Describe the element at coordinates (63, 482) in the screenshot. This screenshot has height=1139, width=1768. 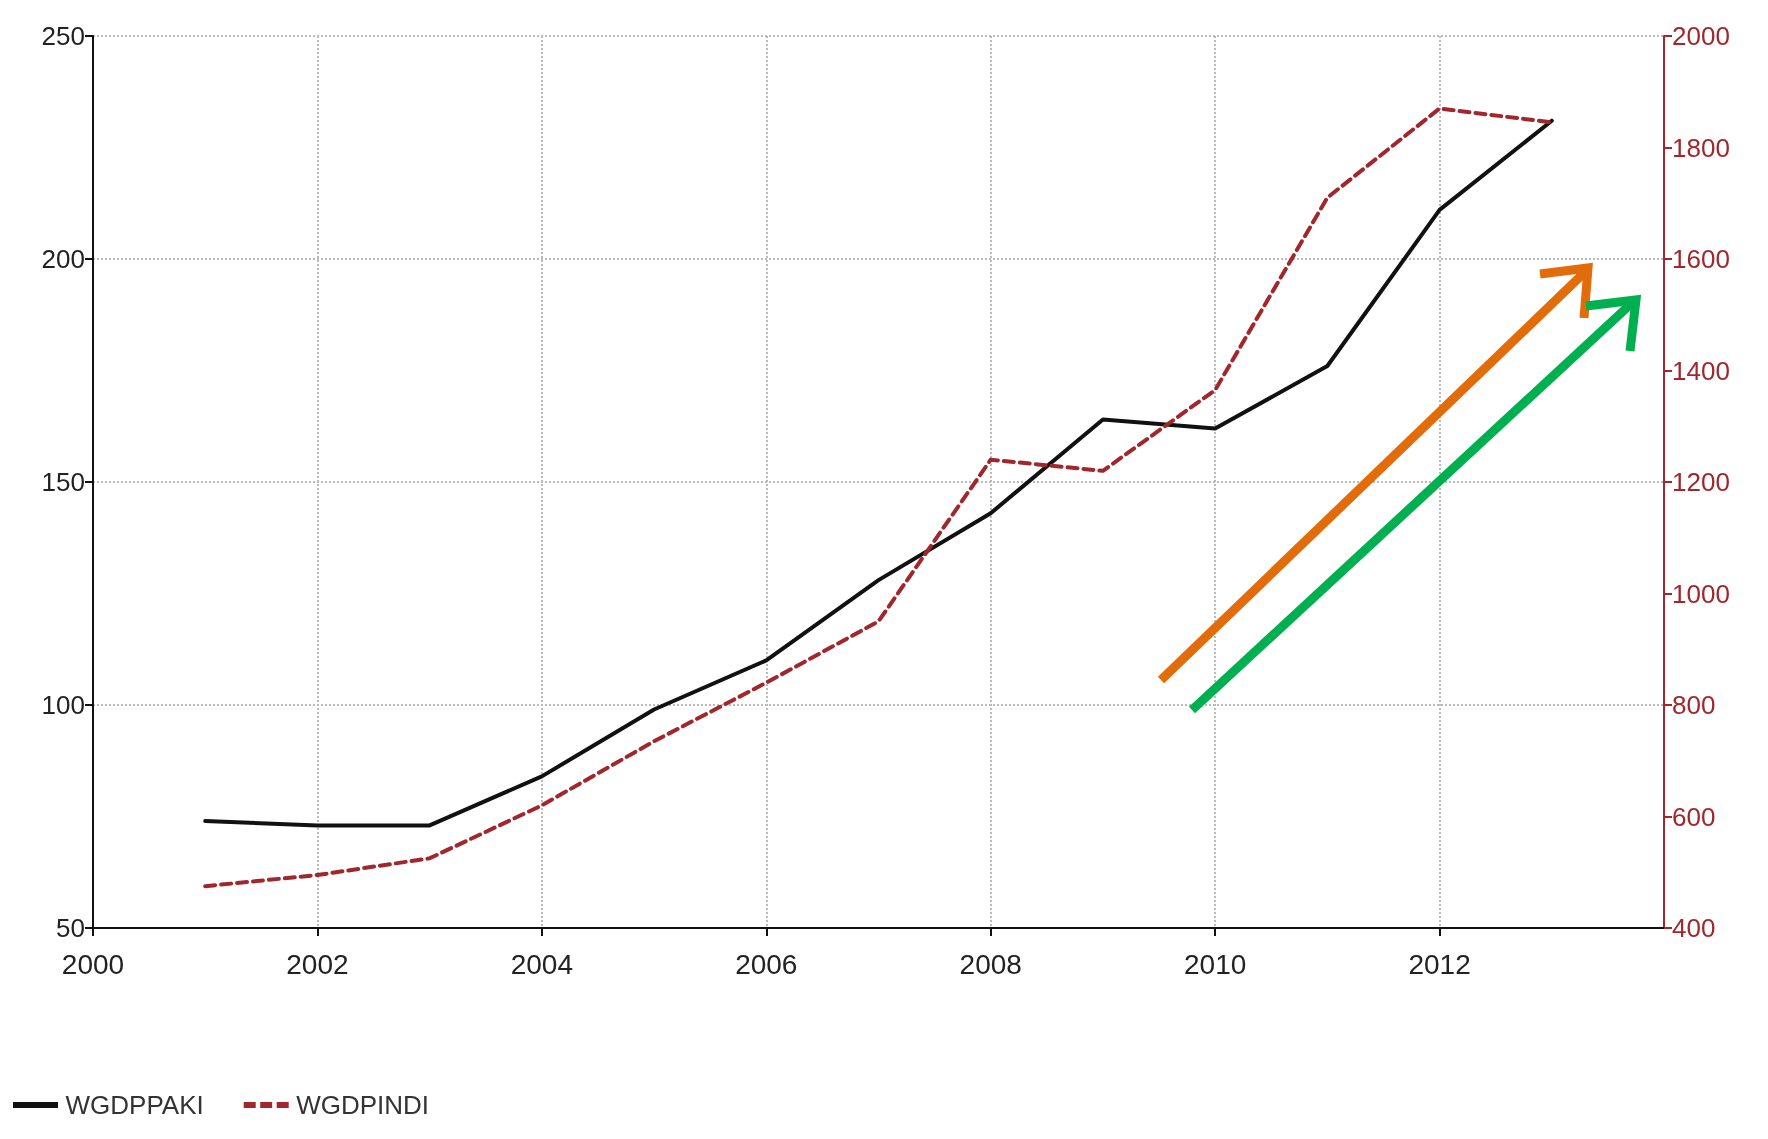
I see `y-tick-label: 150` at that location.